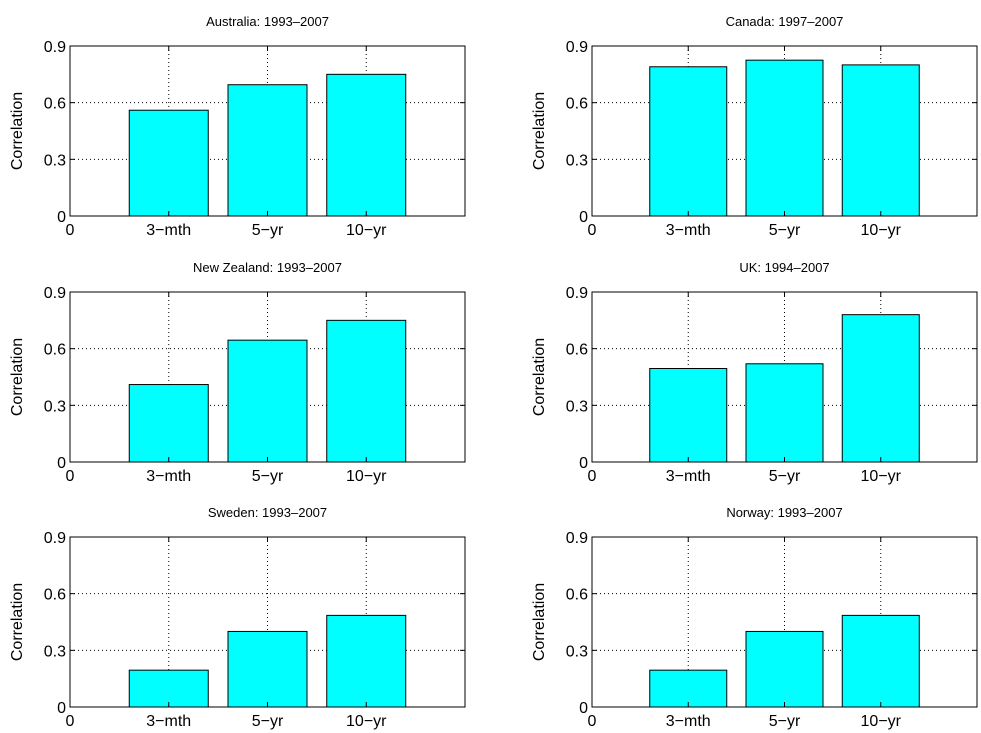  What do you see at coordinates (267, 512) in the screenshot?
I see `panel-title: Sweden: 1993–2007` at bounding box center [267, 512].